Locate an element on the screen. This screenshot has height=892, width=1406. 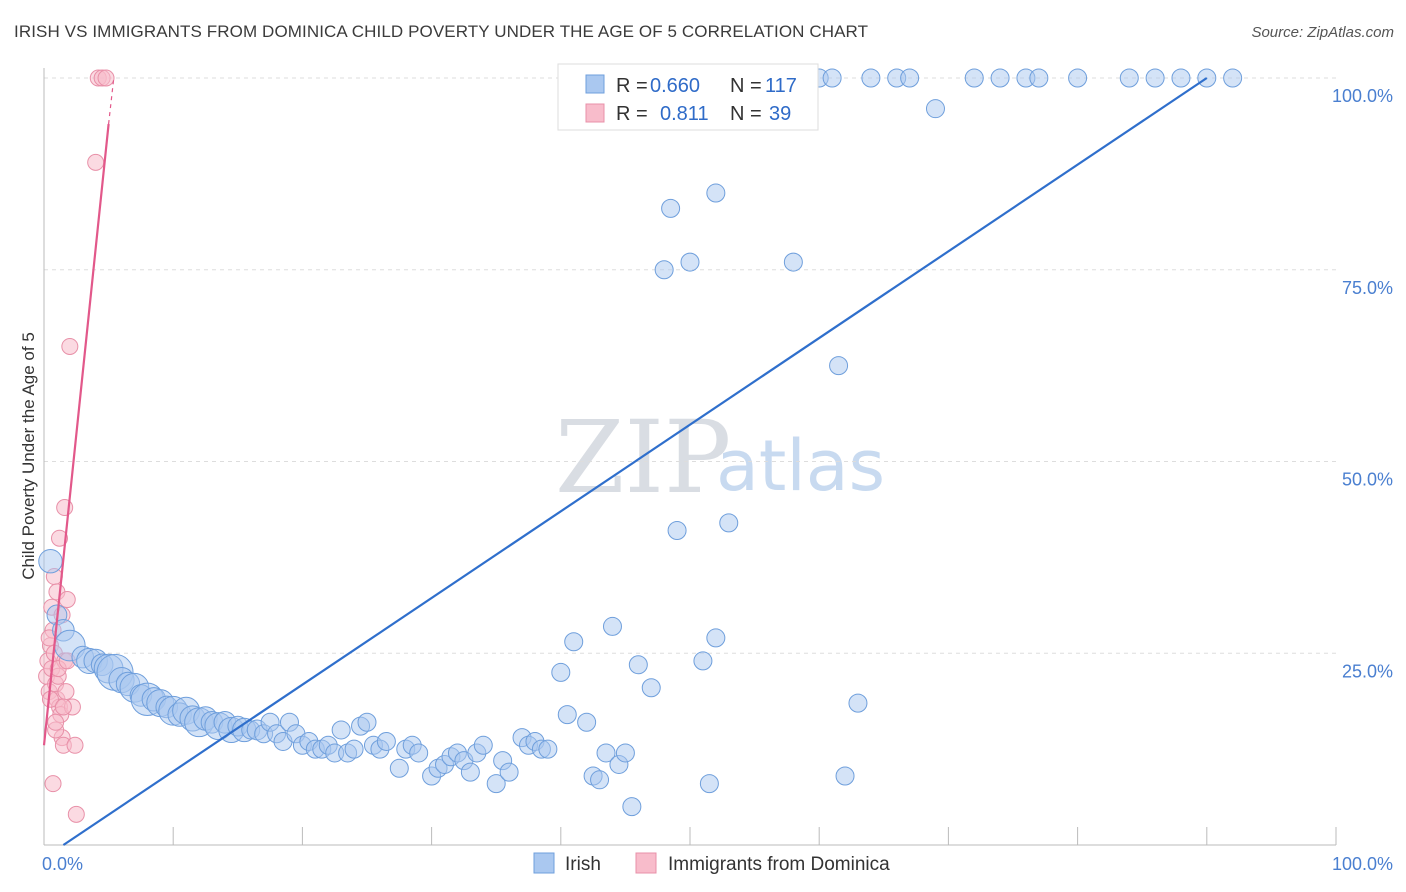
stats-legend: R = 0.660 N = 117 R = 0.811 N = 39 is located at coordinates (688, 97).